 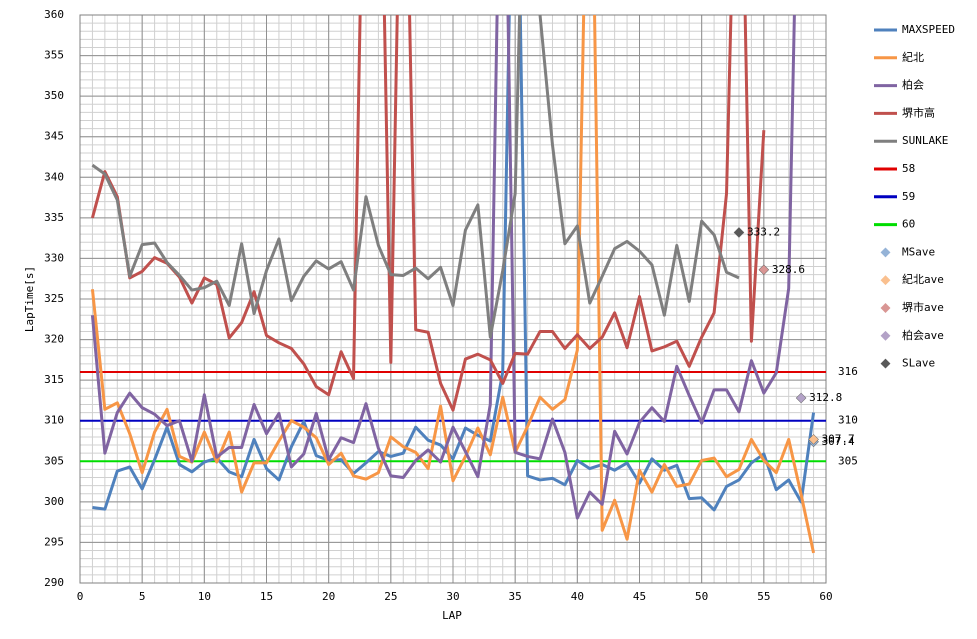 I want to click on y-tick-label: 325, so click(x=54, y=298).